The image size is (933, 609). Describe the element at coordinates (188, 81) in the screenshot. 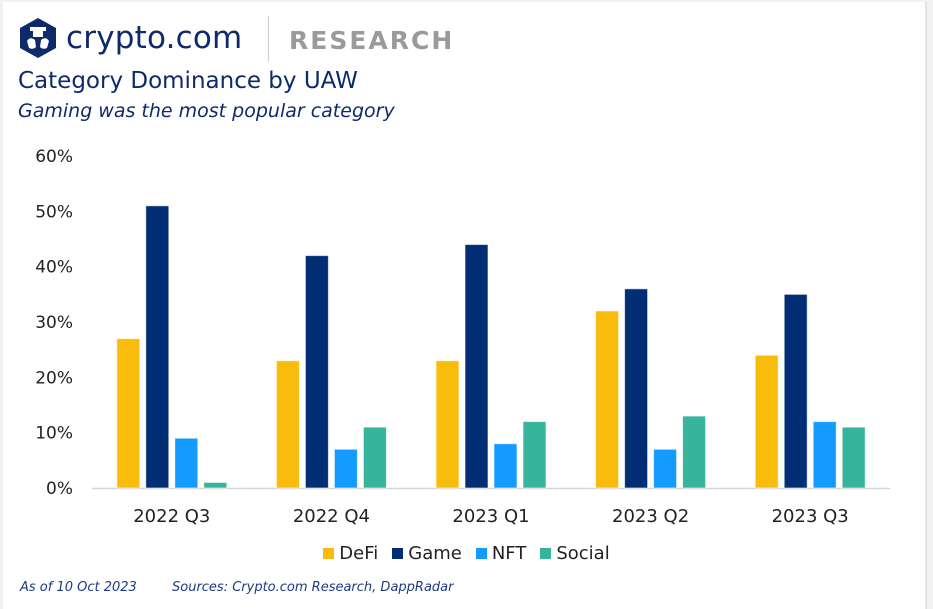

I see `chart-title: Category Dominance by UAW` at that location.